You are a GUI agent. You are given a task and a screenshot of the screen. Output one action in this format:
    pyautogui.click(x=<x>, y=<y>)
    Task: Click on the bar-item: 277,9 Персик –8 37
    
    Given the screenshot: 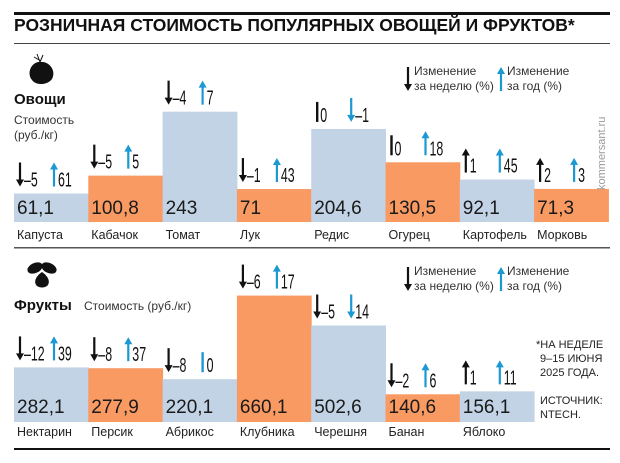 What is the action you would take?
    pyautogui.click(x=126, y=388)
    